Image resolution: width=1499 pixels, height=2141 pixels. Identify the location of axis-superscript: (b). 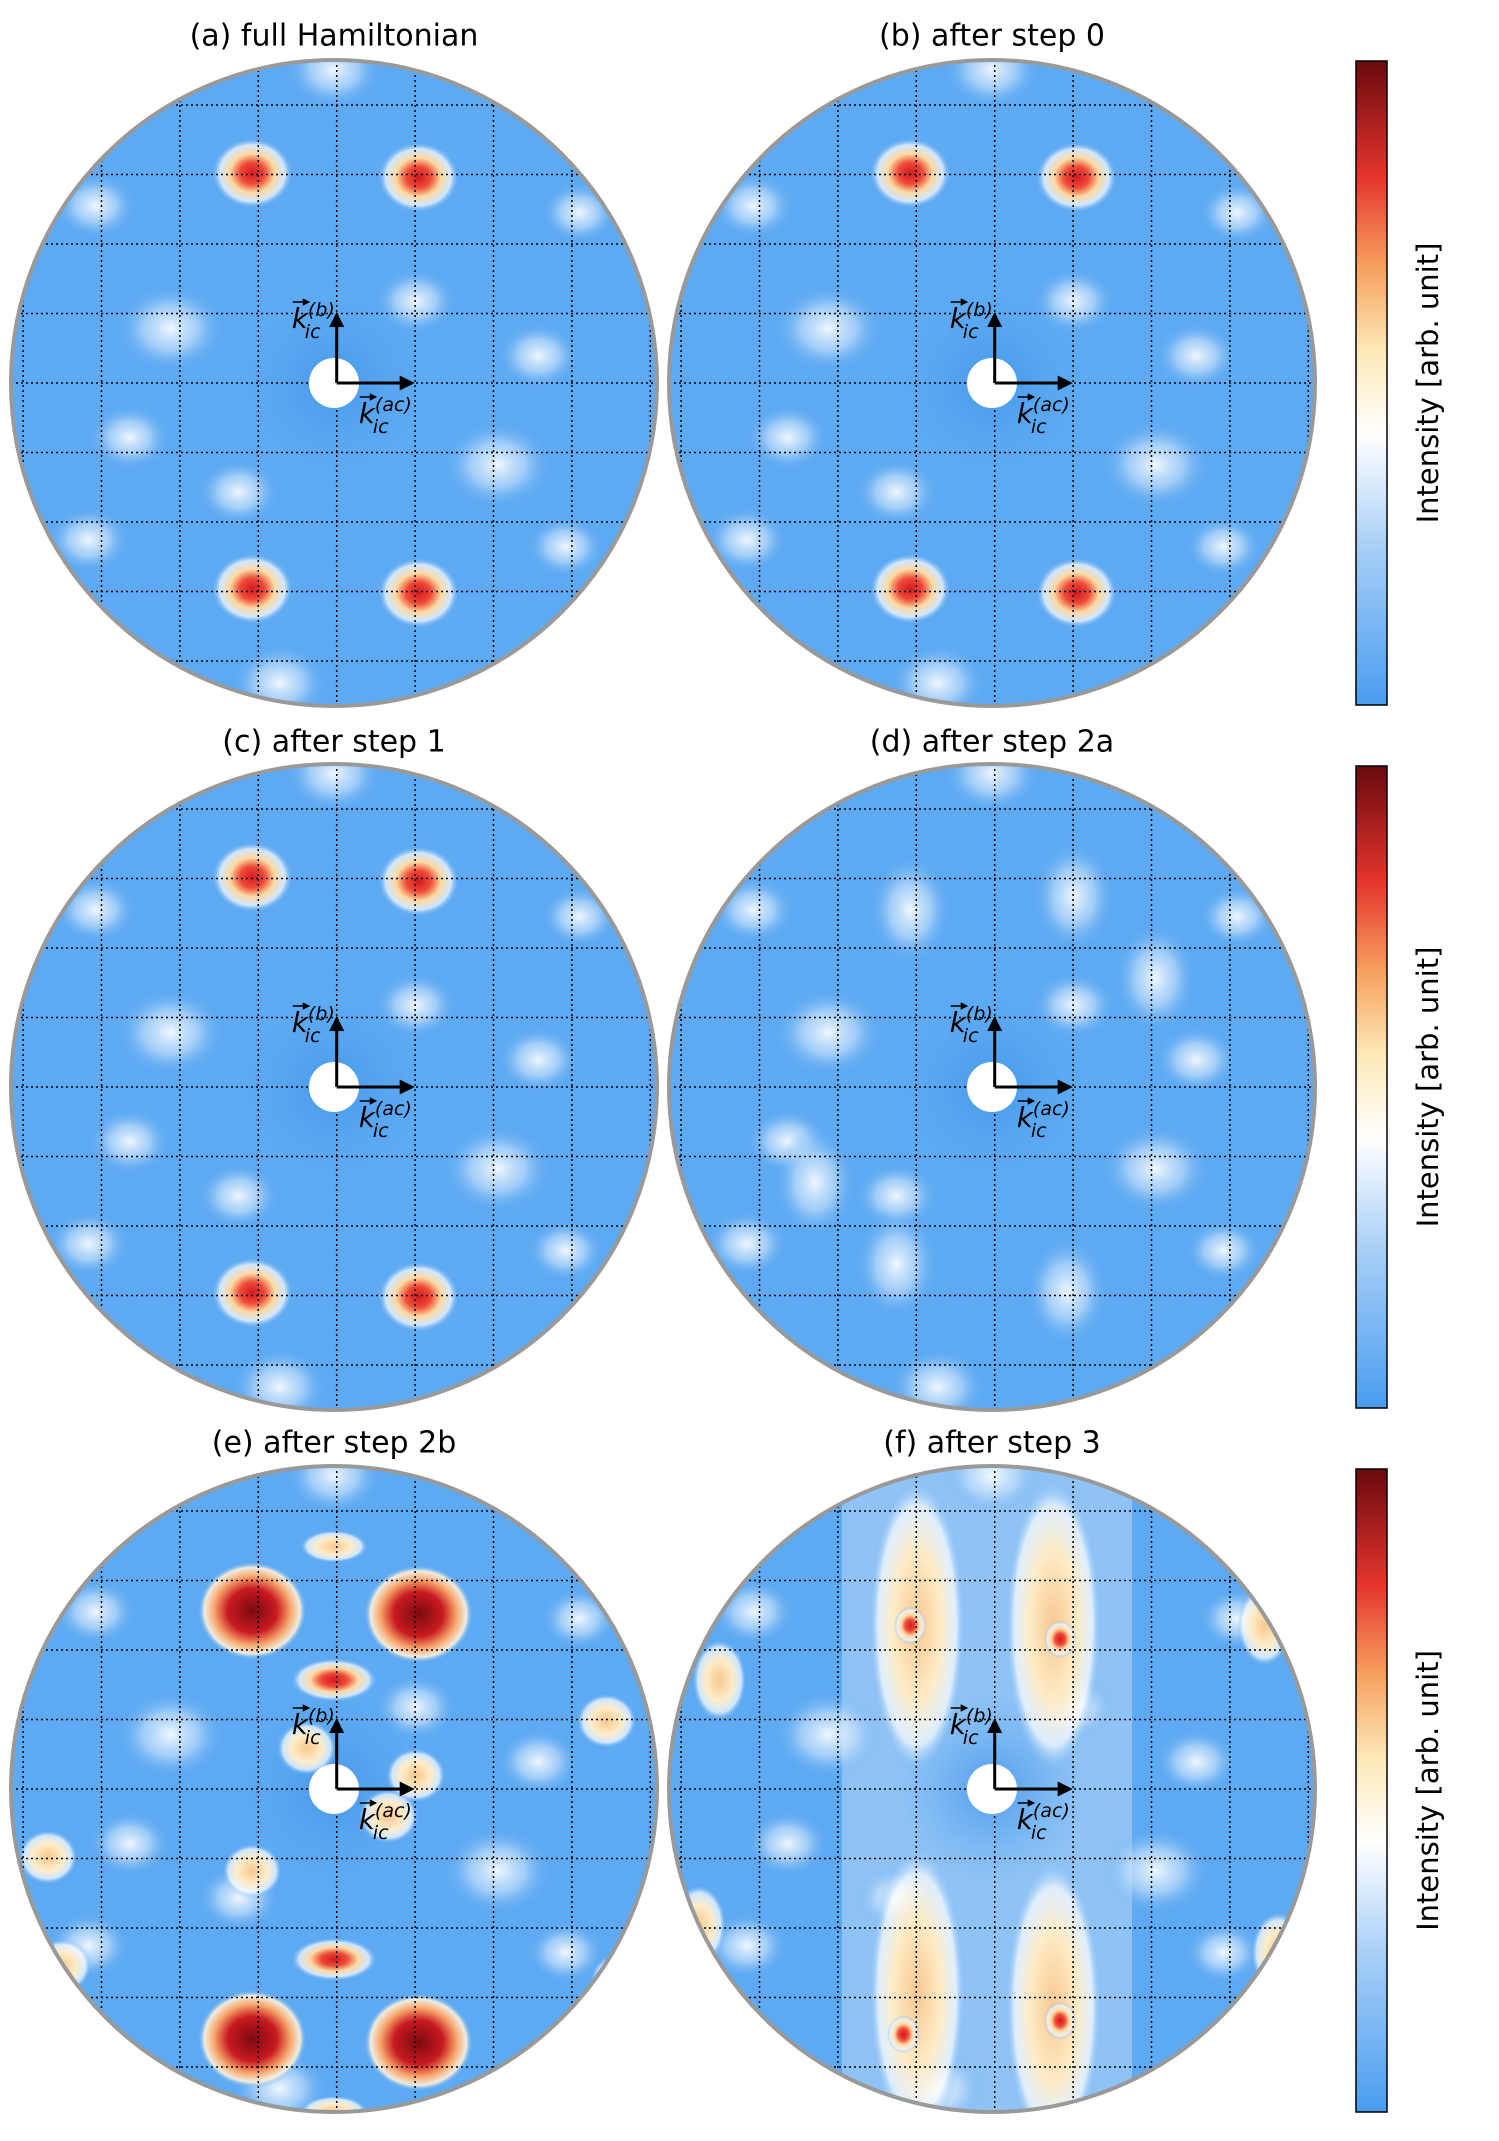
(979, 1014).